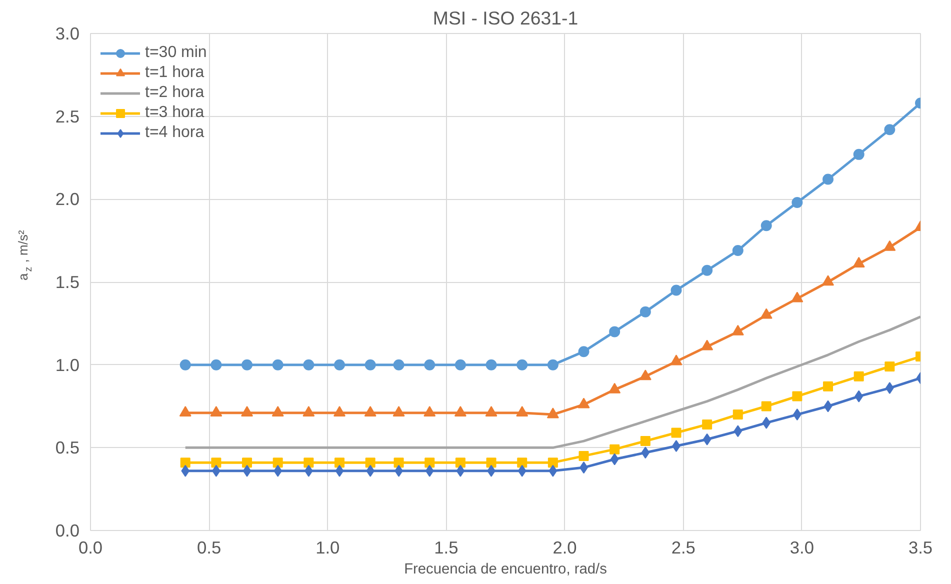 This screenshot has width=951, height=584. I want to click on x-tick-label: 1.5, so click(446, 548).